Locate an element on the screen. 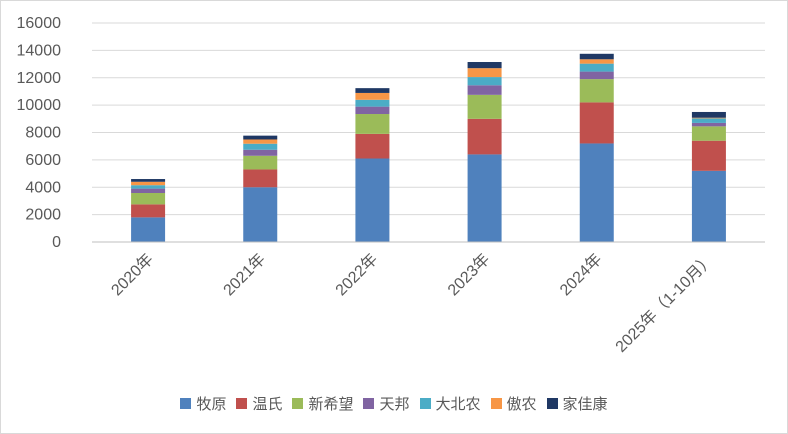 This screenshot has height=434, width=788. legend-item: 牧原 is located at coordinates (203, 403).